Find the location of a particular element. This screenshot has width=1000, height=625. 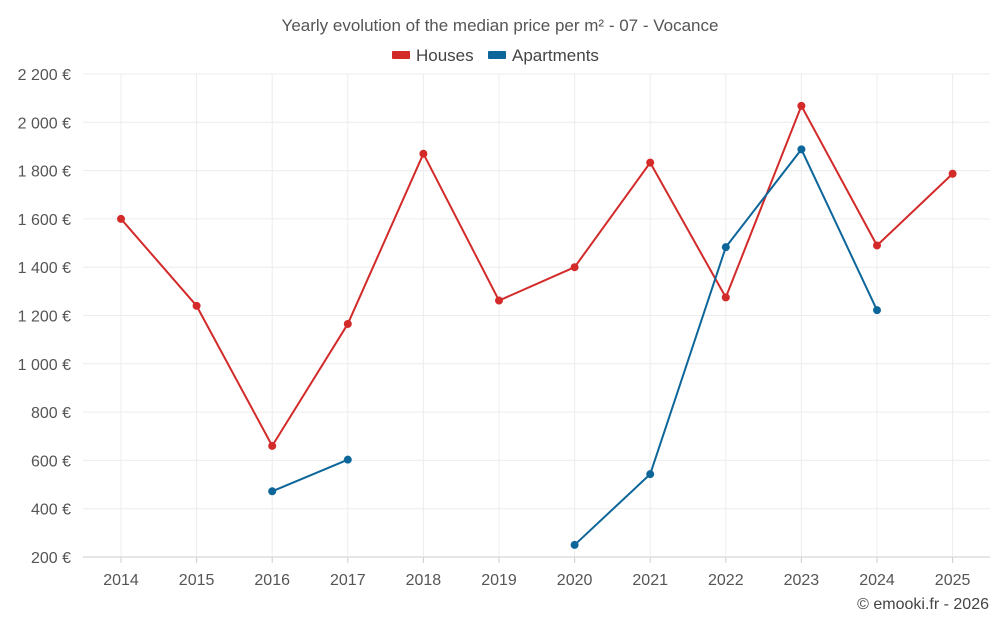

x-tick-label: 2019 is located at coordinates (499, 580).